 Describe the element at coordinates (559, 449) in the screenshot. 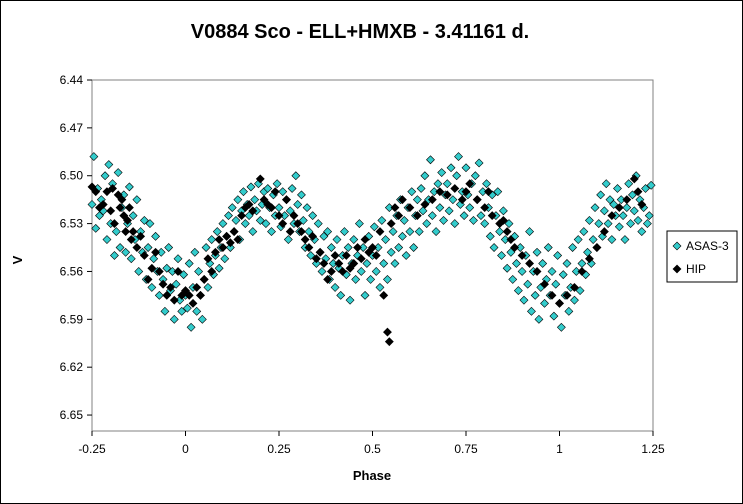

I see `x-tick-label: 1` at that location.